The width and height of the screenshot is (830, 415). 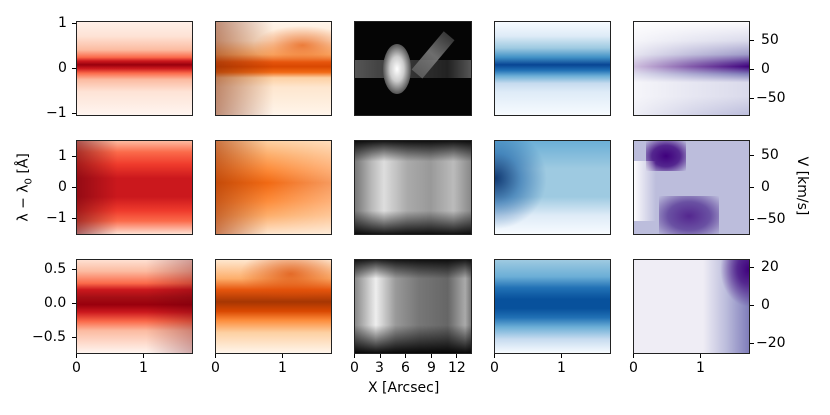 I want to click on xlabel: X [Arcsec], so click(x=404, y=388).